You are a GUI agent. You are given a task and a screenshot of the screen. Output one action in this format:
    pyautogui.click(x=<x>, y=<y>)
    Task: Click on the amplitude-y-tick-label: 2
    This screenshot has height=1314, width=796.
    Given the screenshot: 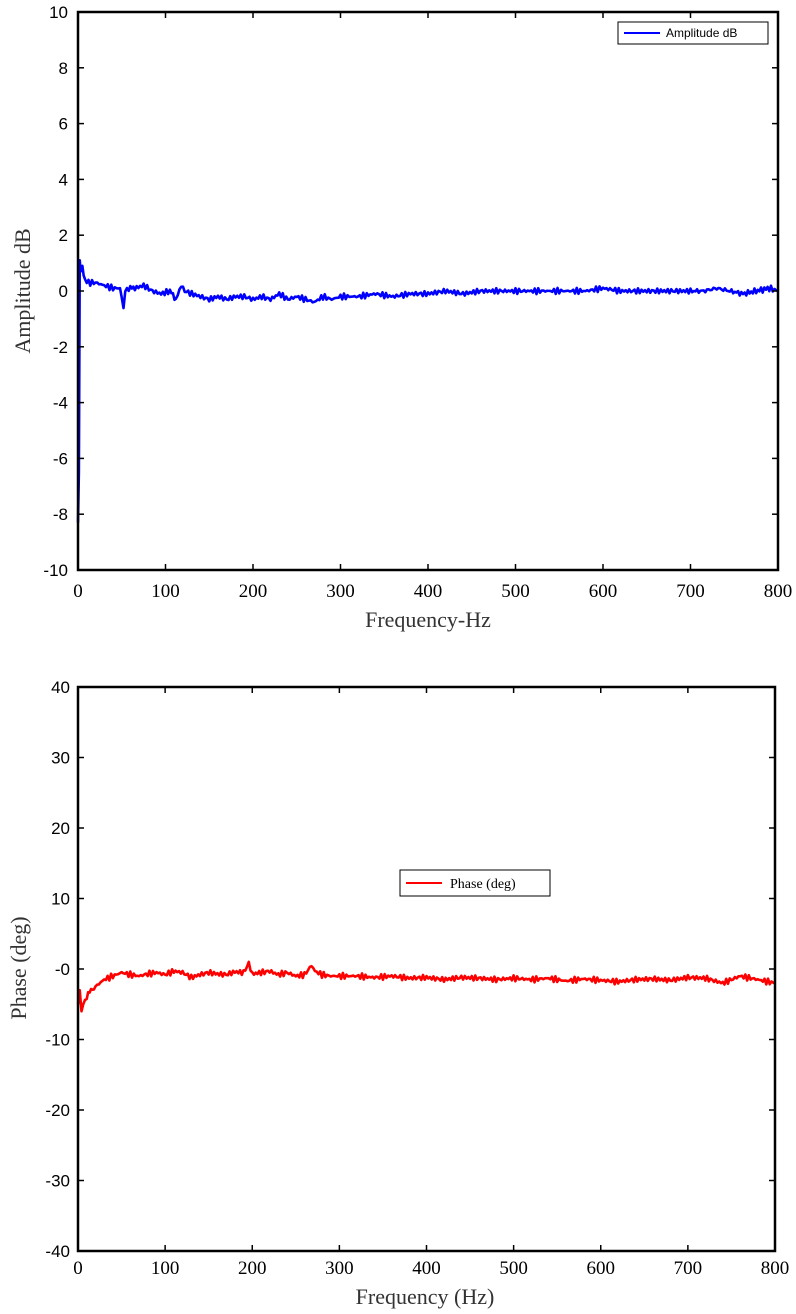 What is the action you would take?
    pyautogui.click(x=63, y=235)
    